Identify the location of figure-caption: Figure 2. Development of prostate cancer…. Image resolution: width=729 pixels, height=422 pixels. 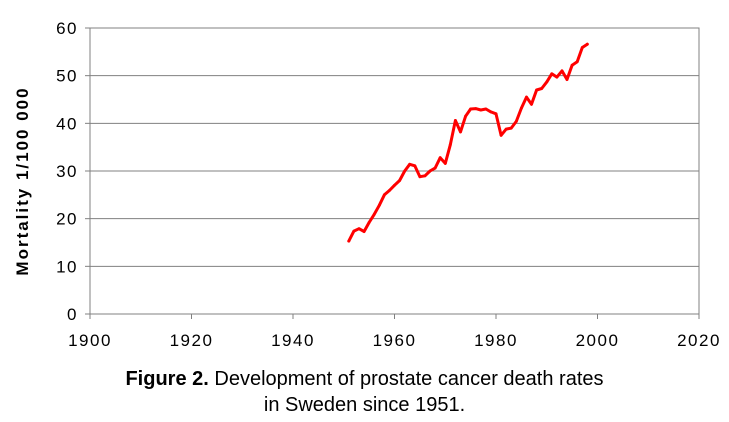
(364, 392).